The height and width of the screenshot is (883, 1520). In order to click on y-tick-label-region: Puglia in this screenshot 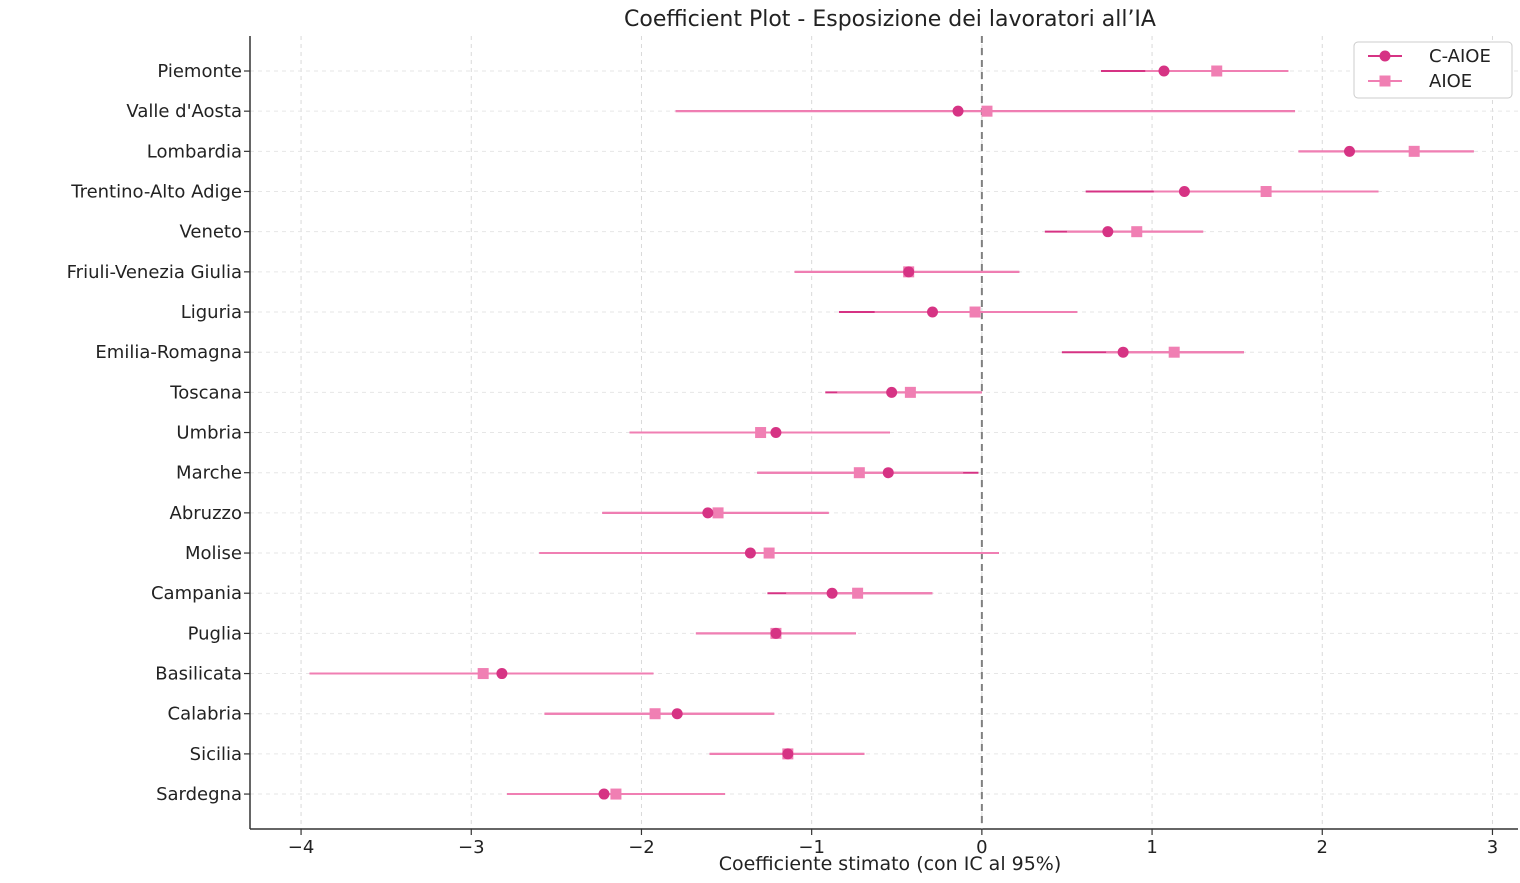, I will do `click(215, 633)`.